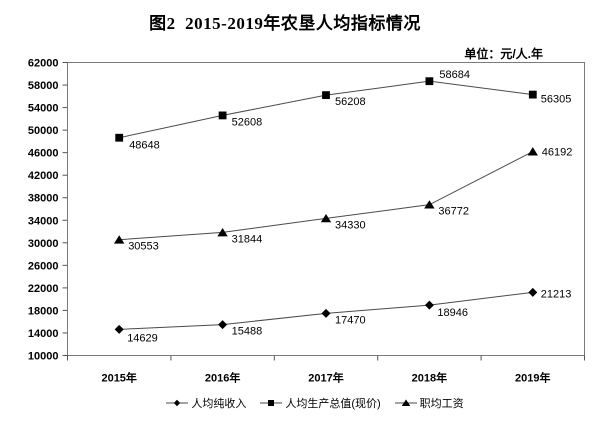 This screenshot has height=427, width=600. Describe the element at coordinates (247, 332) in the screenshot. I see `data-label-per-capita-net-income: 15488` at that location.